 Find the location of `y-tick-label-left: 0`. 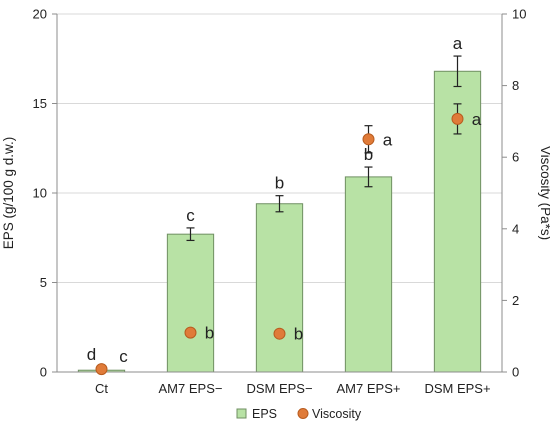

y-tick-label-left: 0 is located at coordinates (43, 372).